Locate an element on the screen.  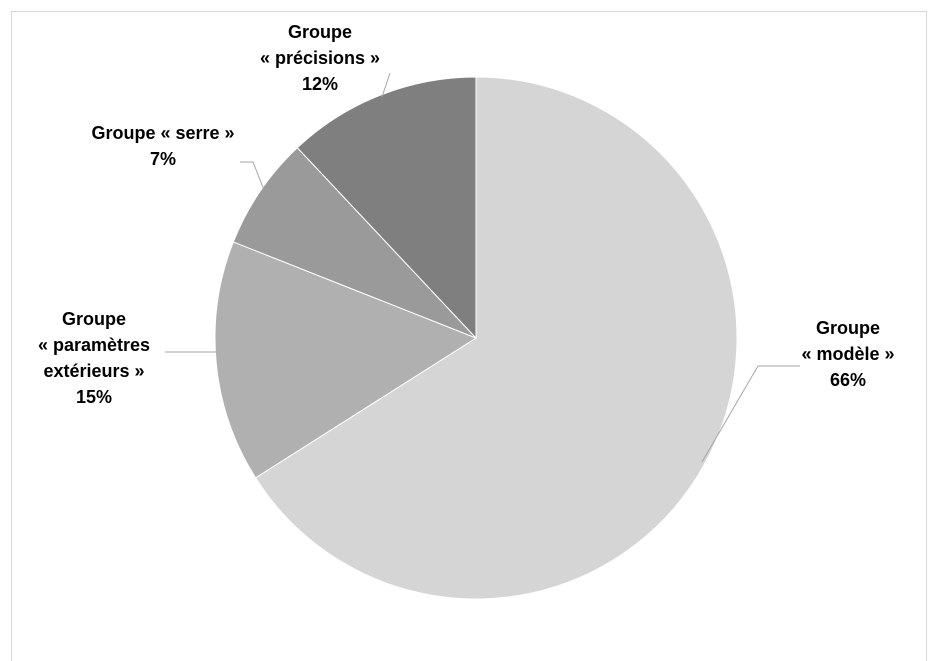
data-label-value: 66% is located at coordinates (848, 380).